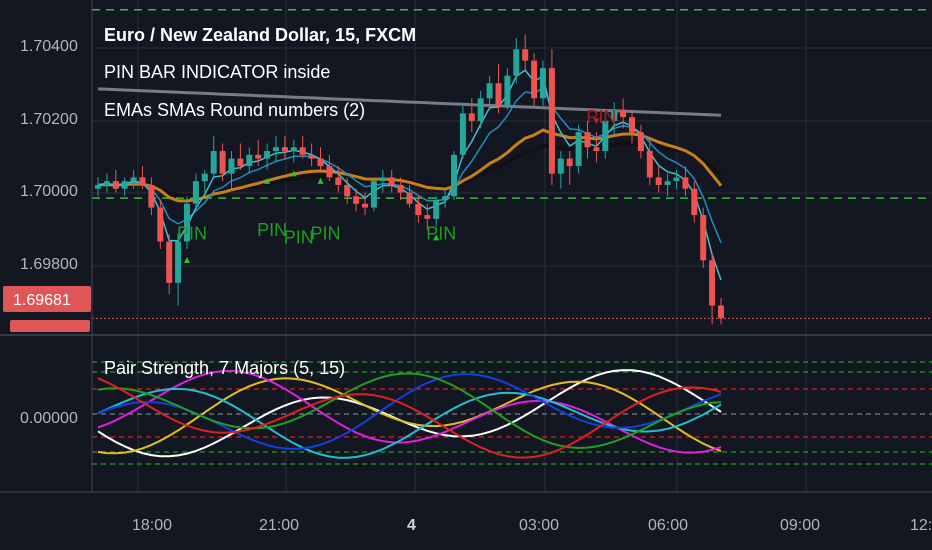  Describe the element at coordinates (532, 525) in the screenshot. I see `time-axis: 18:00 21:00 4 03:00 06:00 09:00 12:` at that location.